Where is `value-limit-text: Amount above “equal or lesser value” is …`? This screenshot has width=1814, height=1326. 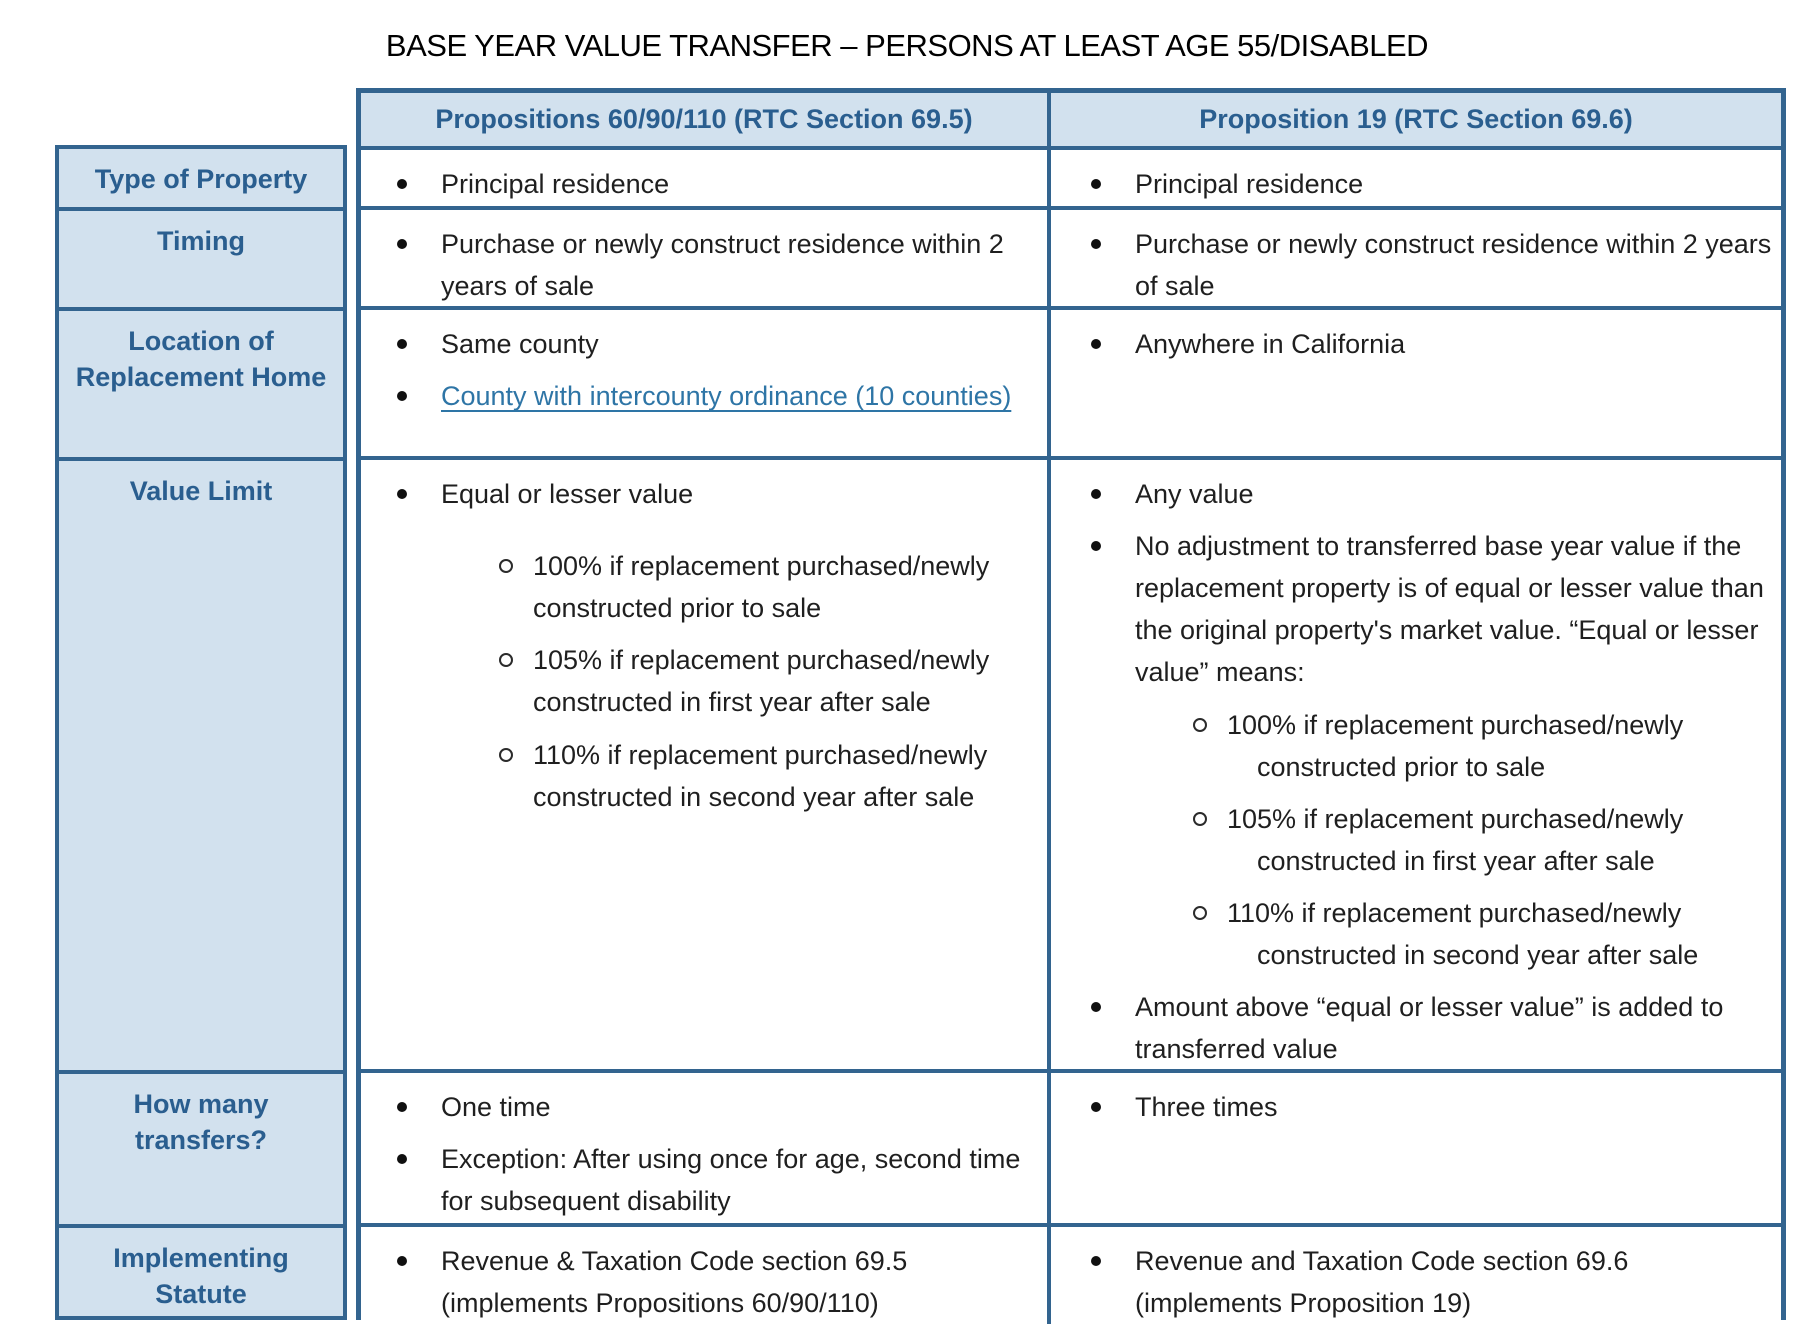
value-limit-text: Amount above “equal or lesser value” is … is located at coordinates (1429, 1028).